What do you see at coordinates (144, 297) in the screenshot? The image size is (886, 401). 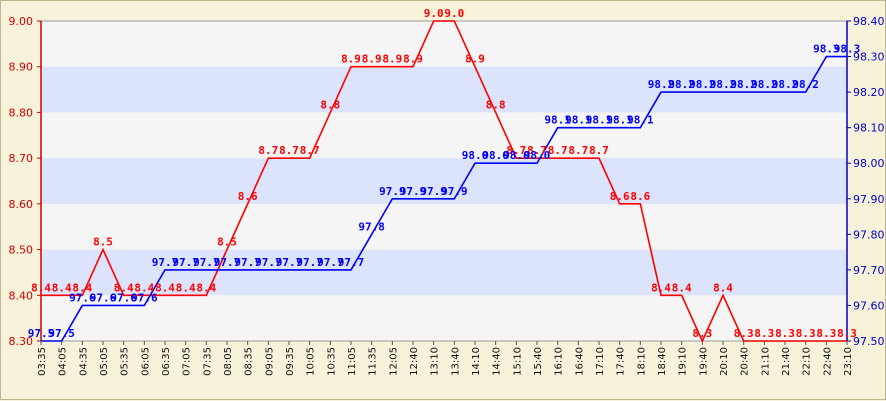 I see `blue-data-label: 97.6` at bounding box center [144, 297].